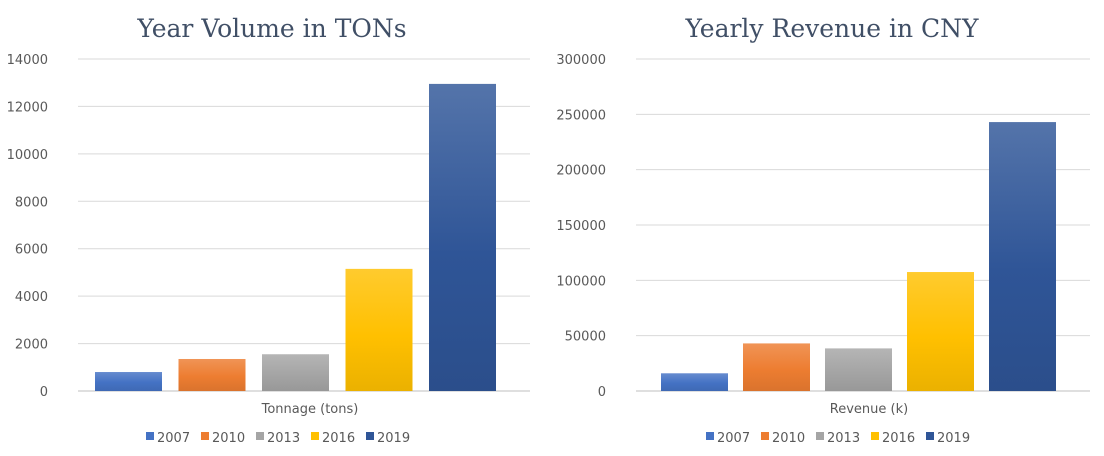 This screenshot has height=456, width=1104. What do you see at coordinates (831, 28) in the screenshot?
I see `chart-title: Yearly Revenue in CNY` at bounding box center [831, 28].